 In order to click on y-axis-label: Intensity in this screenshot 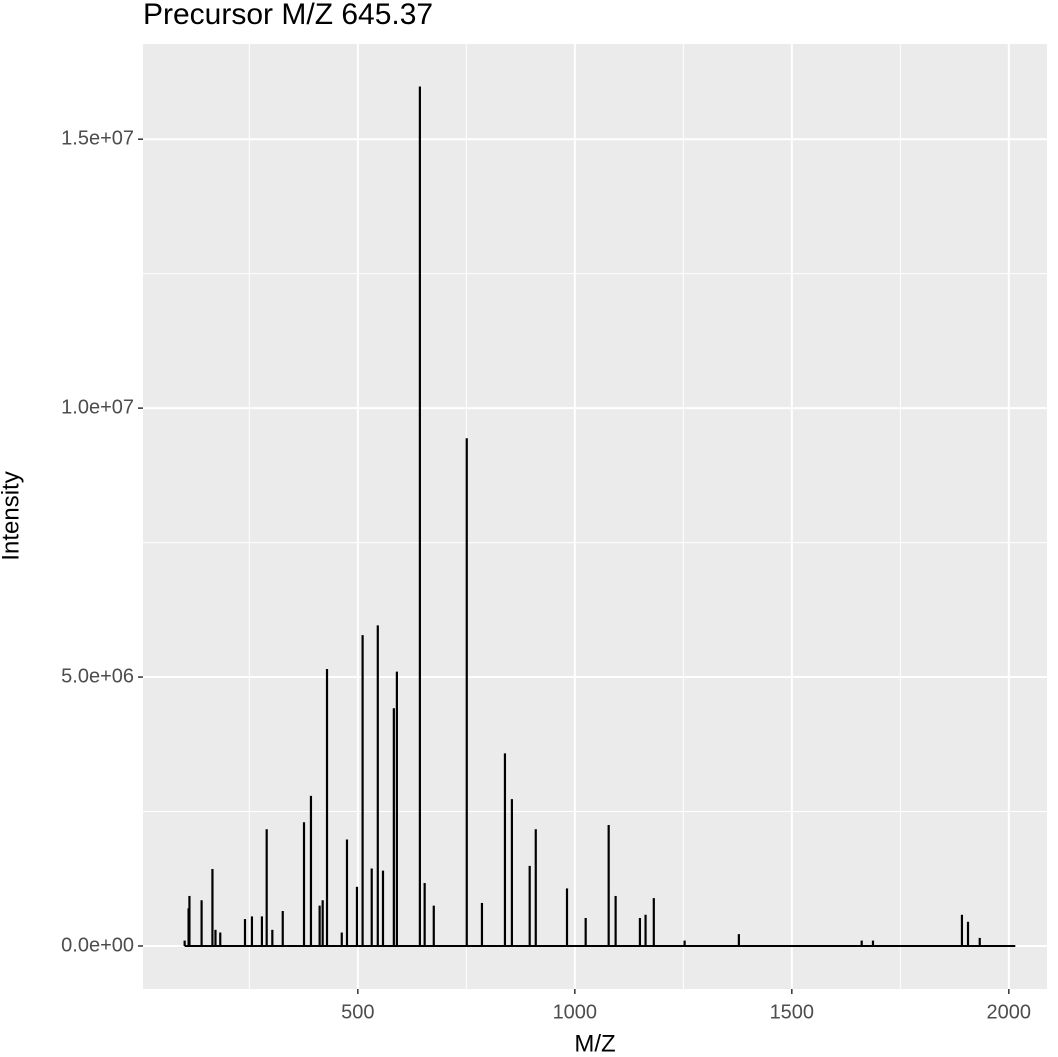, I will do `click(12, 515)`.